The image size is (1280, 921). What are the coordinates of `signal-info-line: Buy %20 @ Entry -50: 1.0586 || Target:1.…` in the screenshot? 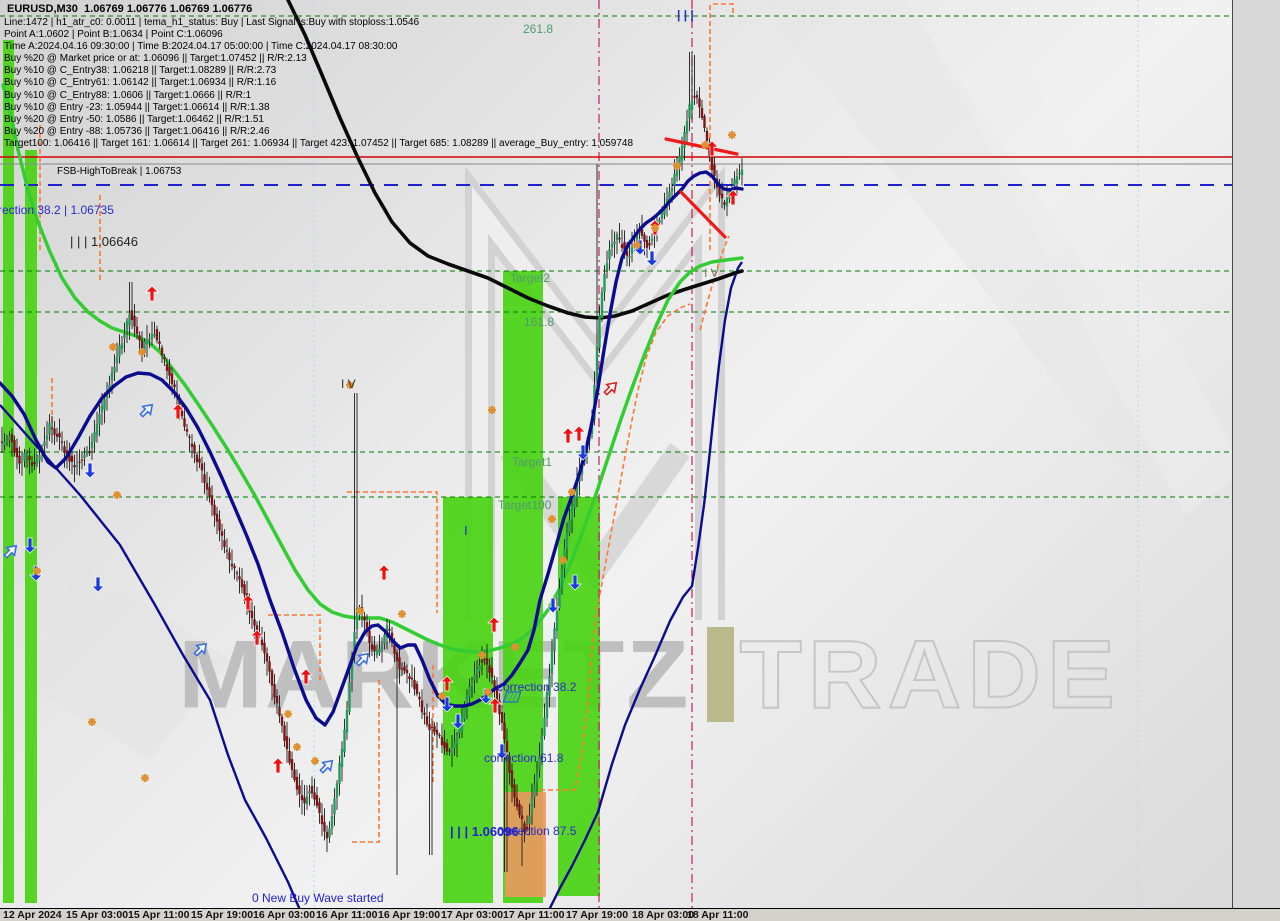 It's located at (134, 119).